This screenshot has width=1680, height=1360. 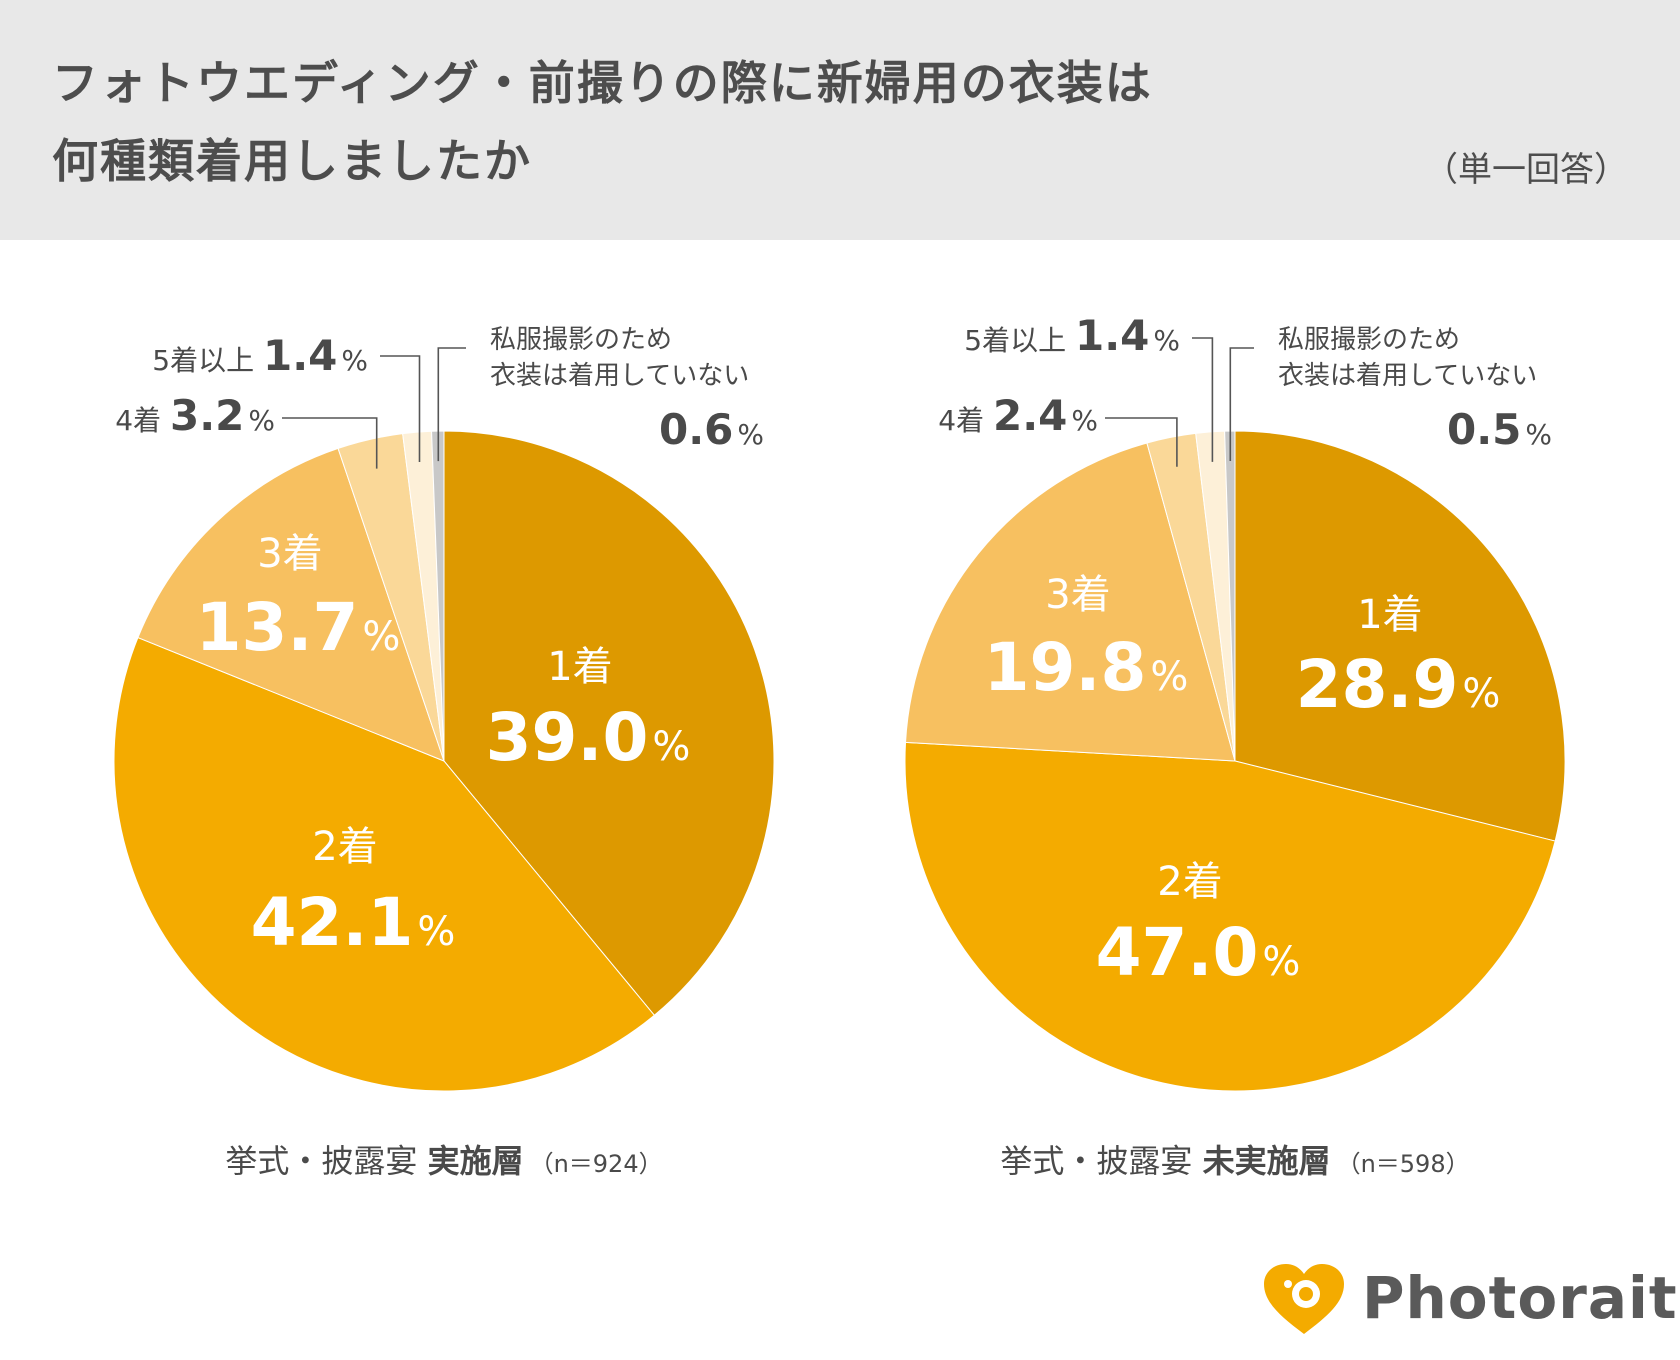 What do you see at coordinates (1526, 170) in the screenshot?
I see `answer-type-note: （単一回答）` at bounding box center [1526, 170].